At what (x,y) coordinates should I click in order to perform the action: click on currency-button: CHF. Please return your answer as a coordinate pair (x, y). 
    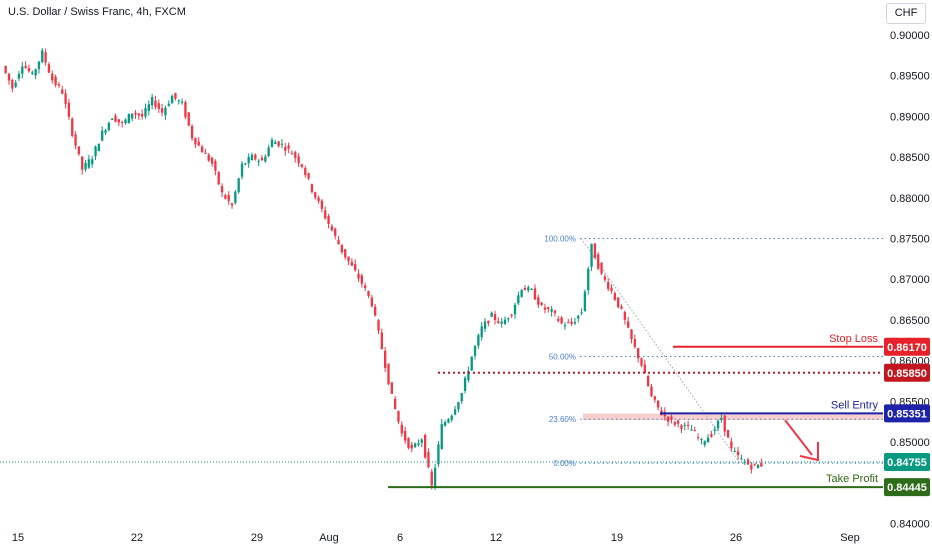
    Looking at the image, I should click on (906, 13).